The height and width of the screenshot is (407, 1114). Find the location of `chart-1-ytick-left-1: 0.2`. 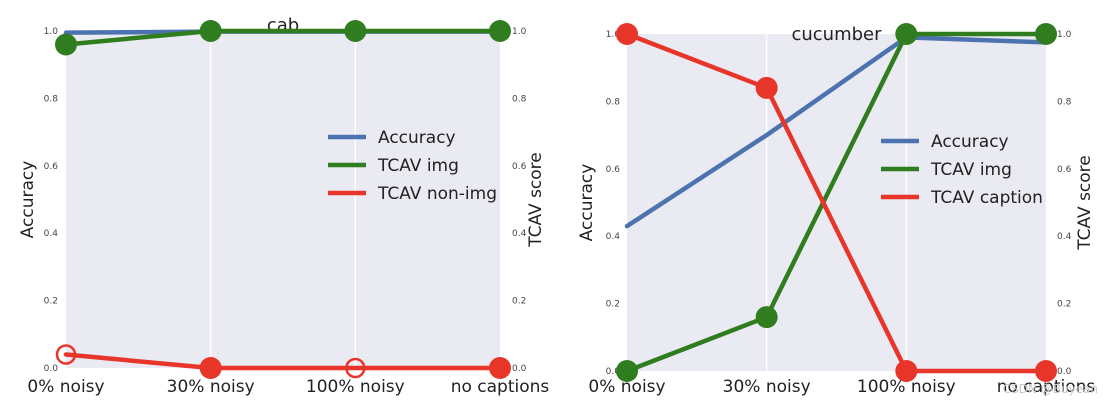

chart-1-ytick-left-1: 0.2 is located at coordinates (613, 305).